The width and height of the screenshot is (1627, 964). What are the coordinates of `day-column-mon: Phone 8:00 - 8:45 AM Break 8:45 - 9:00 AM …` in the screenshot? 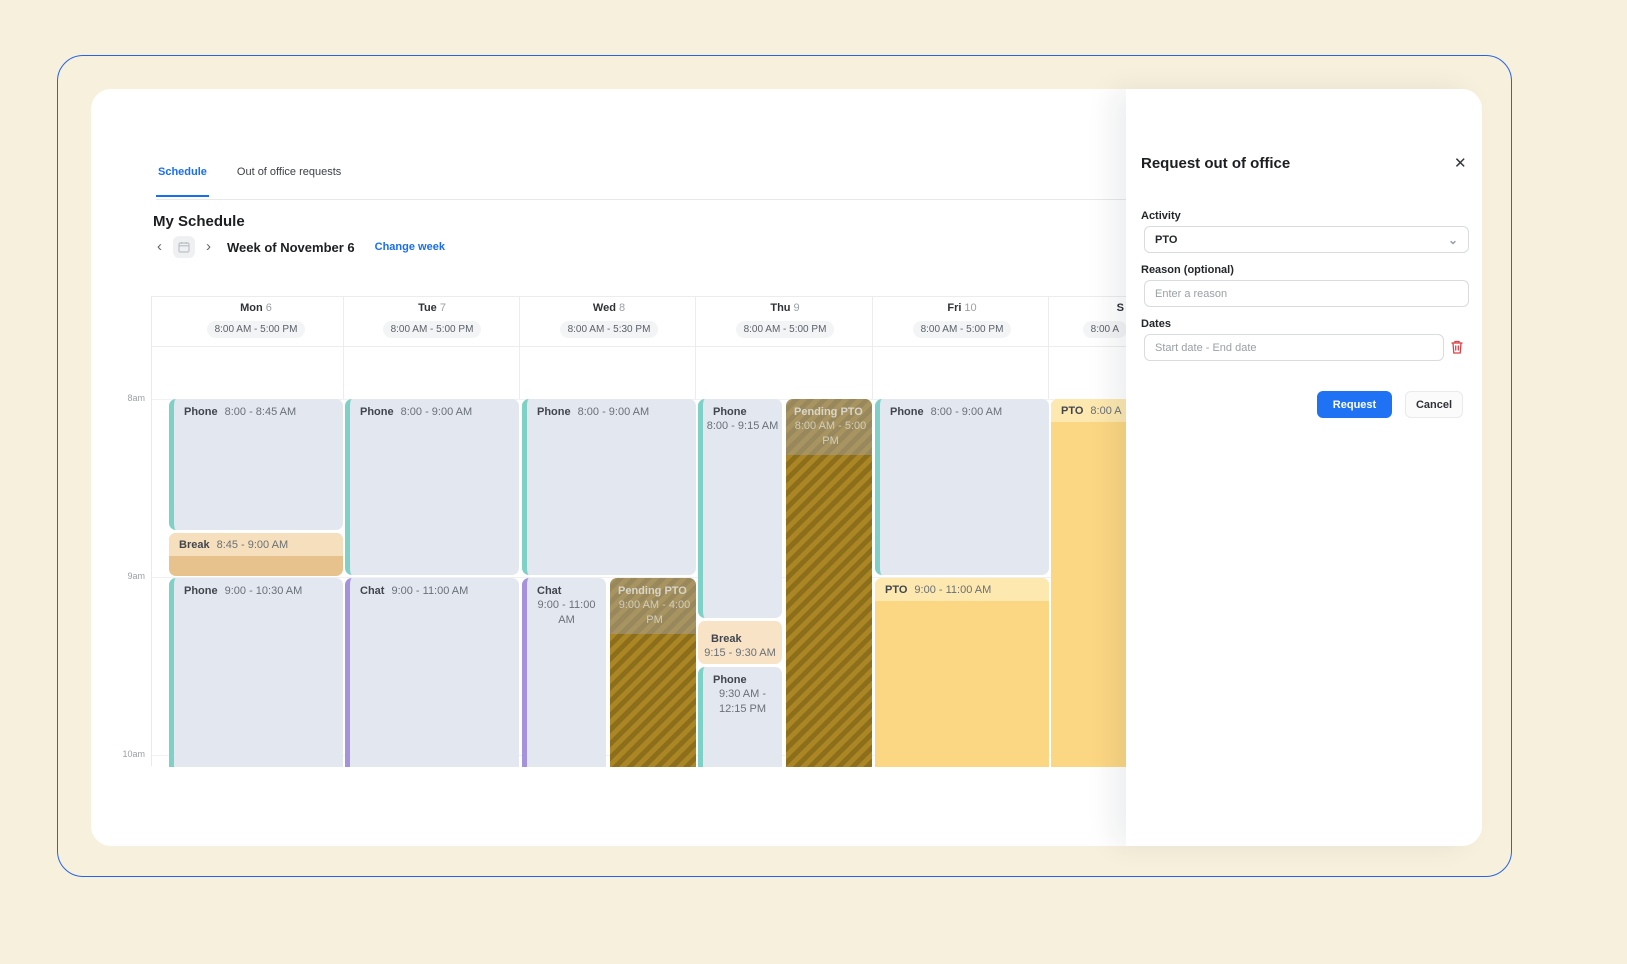 It's located at (256, 583).